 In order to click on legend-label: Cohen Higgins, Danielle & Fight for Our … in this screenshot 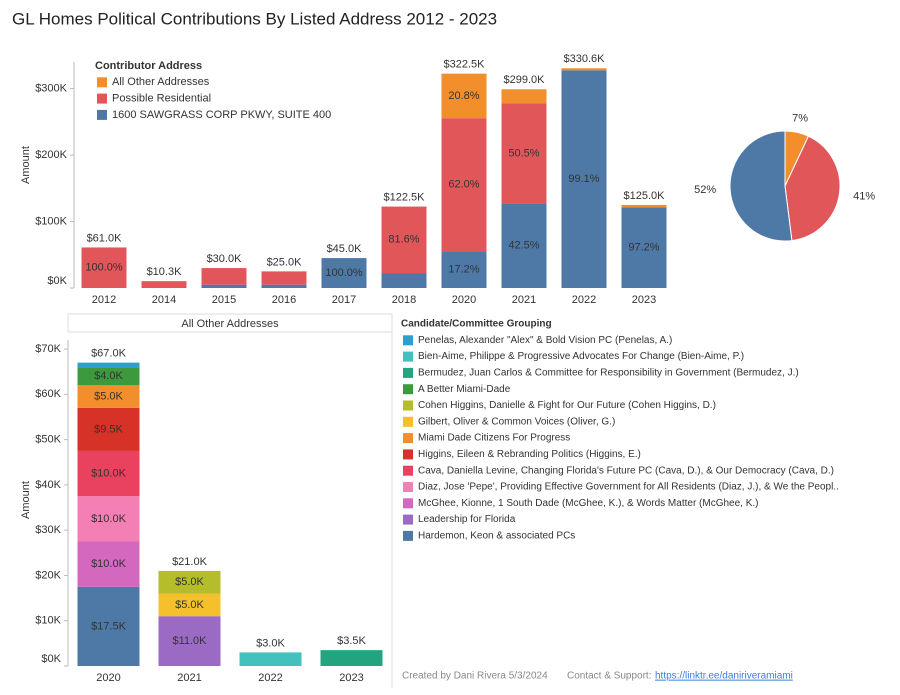, I will do `click(567, 405)`.